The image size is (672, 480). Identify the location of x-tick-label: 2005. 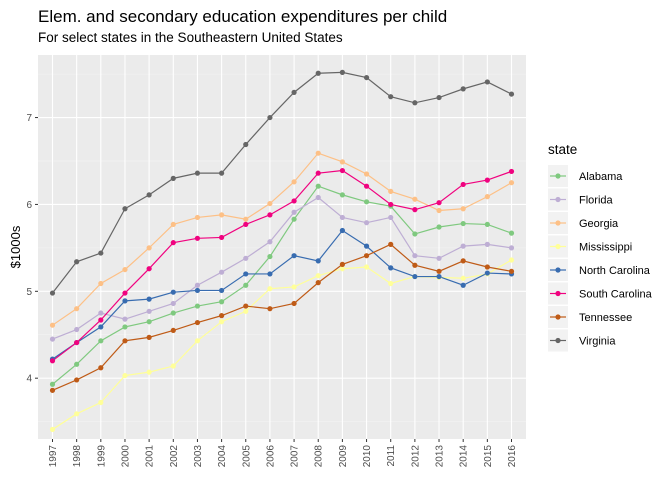
(246, 456).